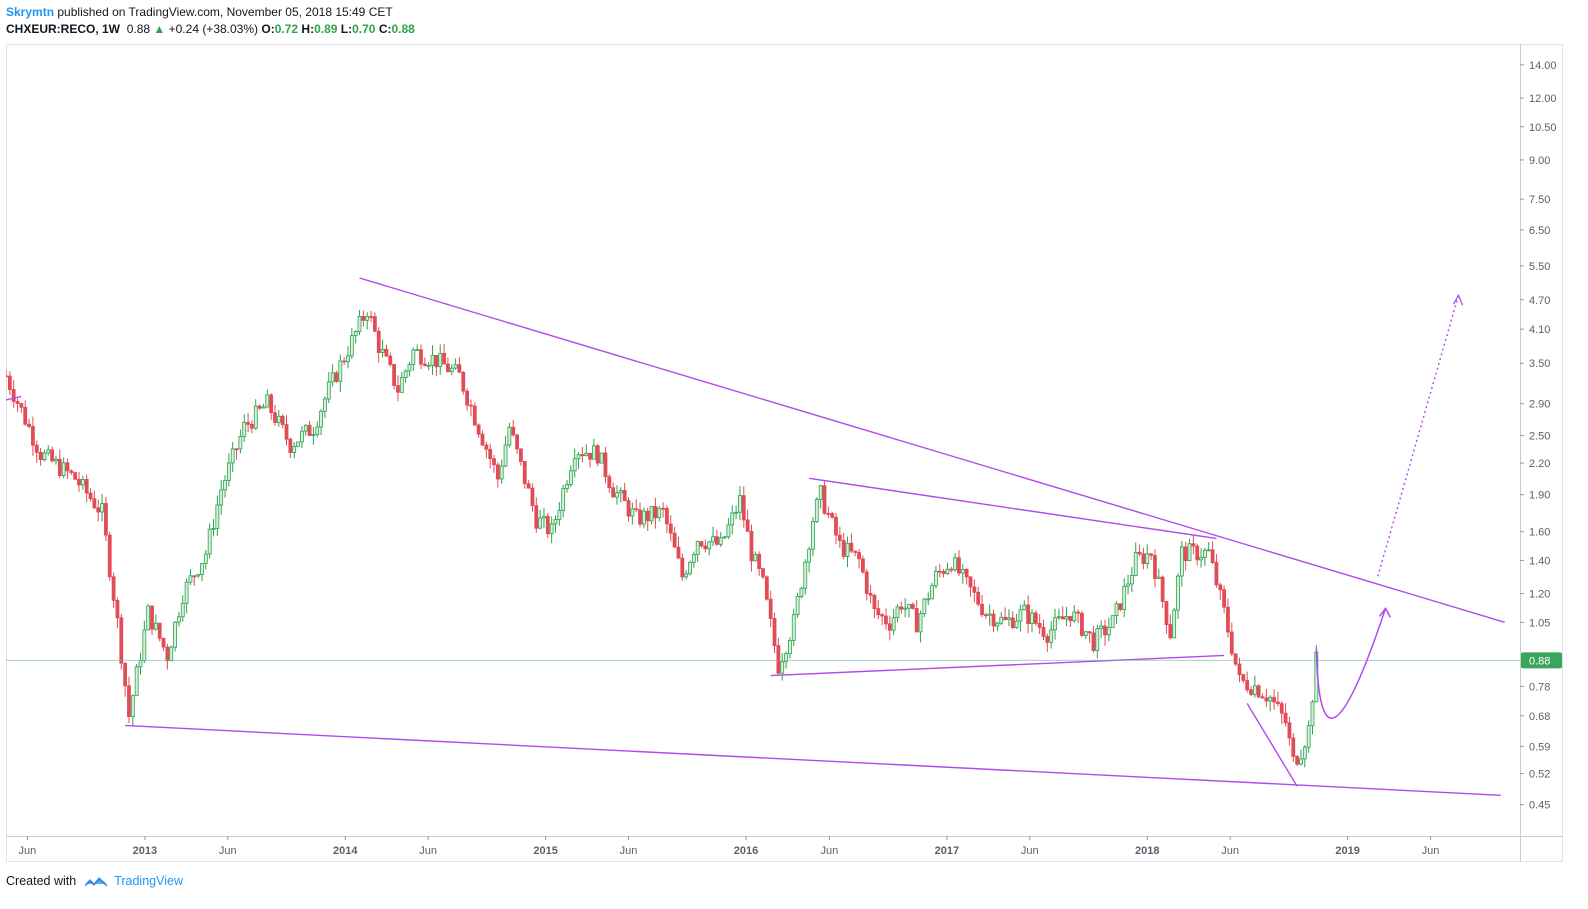 This screenshot has height=909, width=1588. Describe the element at coordinates (1347, 851) in the screenshot. I see `time-tick-label: 2019` at that location.